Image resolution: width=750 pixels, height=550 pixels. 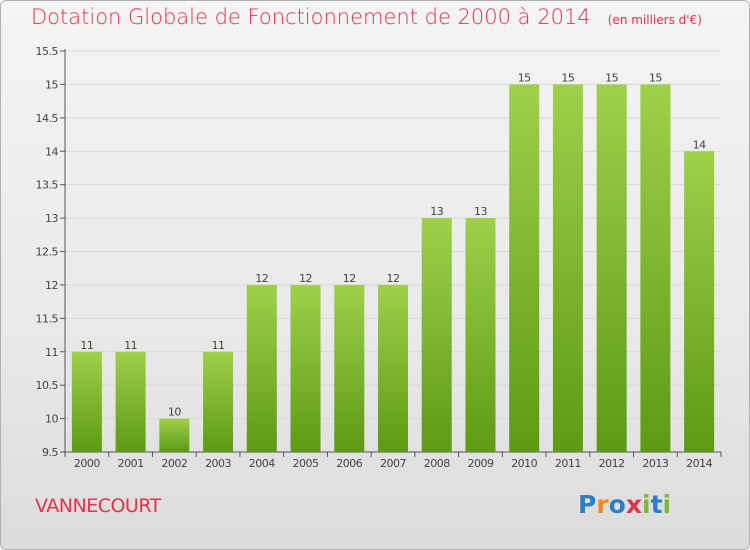 What do you see at coordinates (51, 352) in the screenshot?
I see `y-tick-label: 11` at bounding box center [51, 352].